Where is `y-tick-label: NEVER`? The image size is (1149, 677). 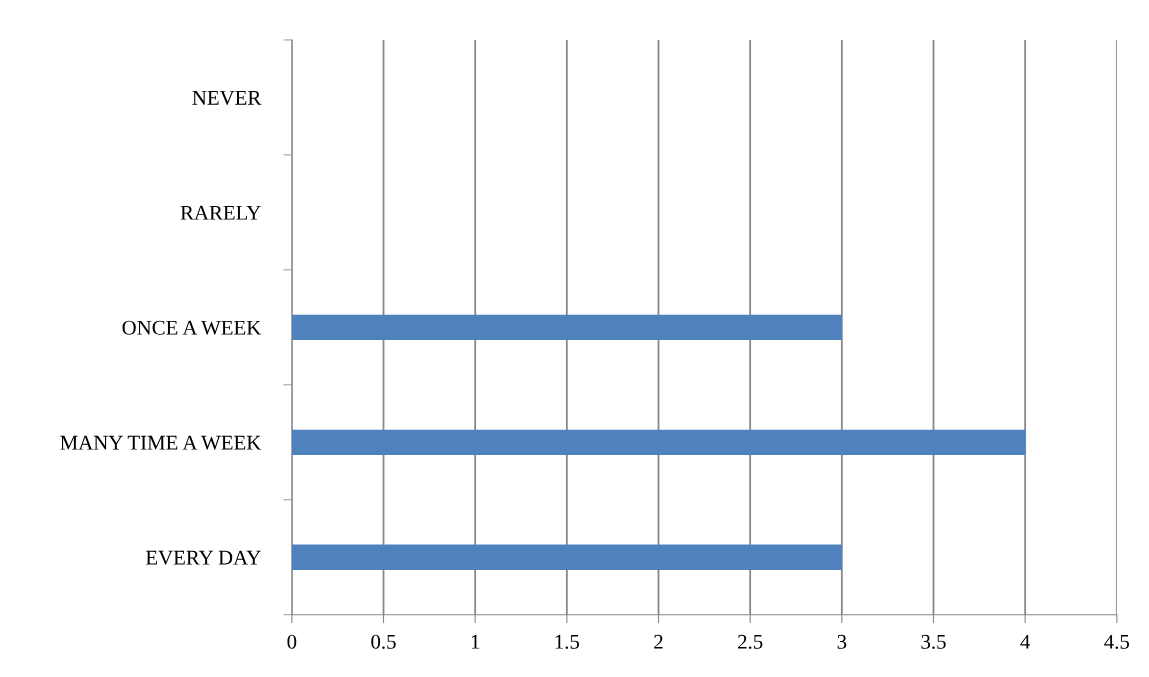 y-tick-label: NEVER is located at coordinates (227, 98).